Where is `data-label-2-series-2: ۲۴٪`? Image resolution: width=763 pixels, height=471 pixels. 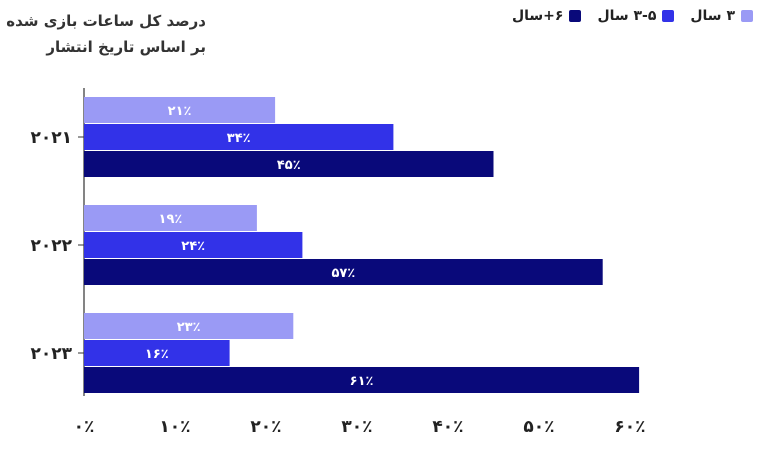 data-label-2-series-2: ۲۴٪ is located at coordinates (193, 246).